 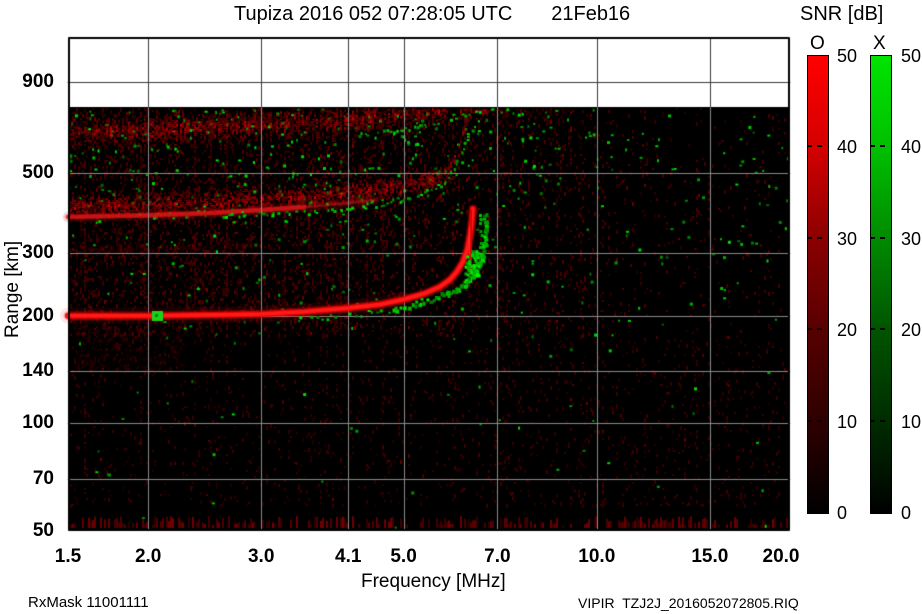 I want to click on colorbar-x-tick-label: 30, so click(x=911, y=238).